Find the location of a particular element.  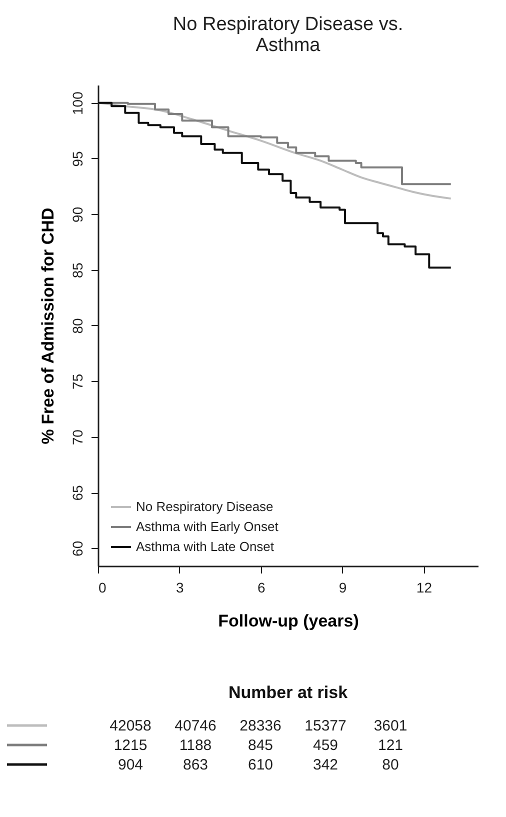

x-axis-title: Follow-up (years) is located at coordinates (288, 621).